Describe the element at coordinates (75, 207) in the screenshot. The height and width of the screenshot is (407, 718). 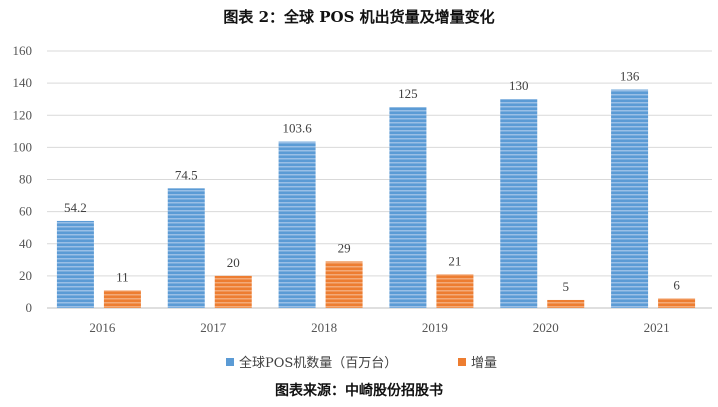
I see `data-label: 54.2` at that location.